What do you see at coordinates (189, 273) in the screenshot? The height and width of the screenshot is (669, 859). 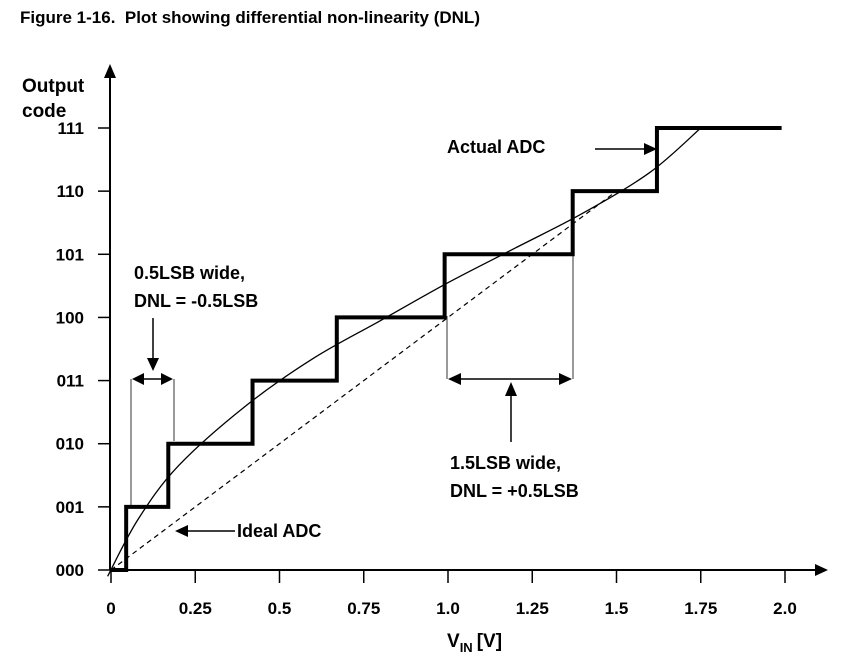 I see `narrow-code-label-line1: 0.5LSB wide,` at bounding box center [189, 273].